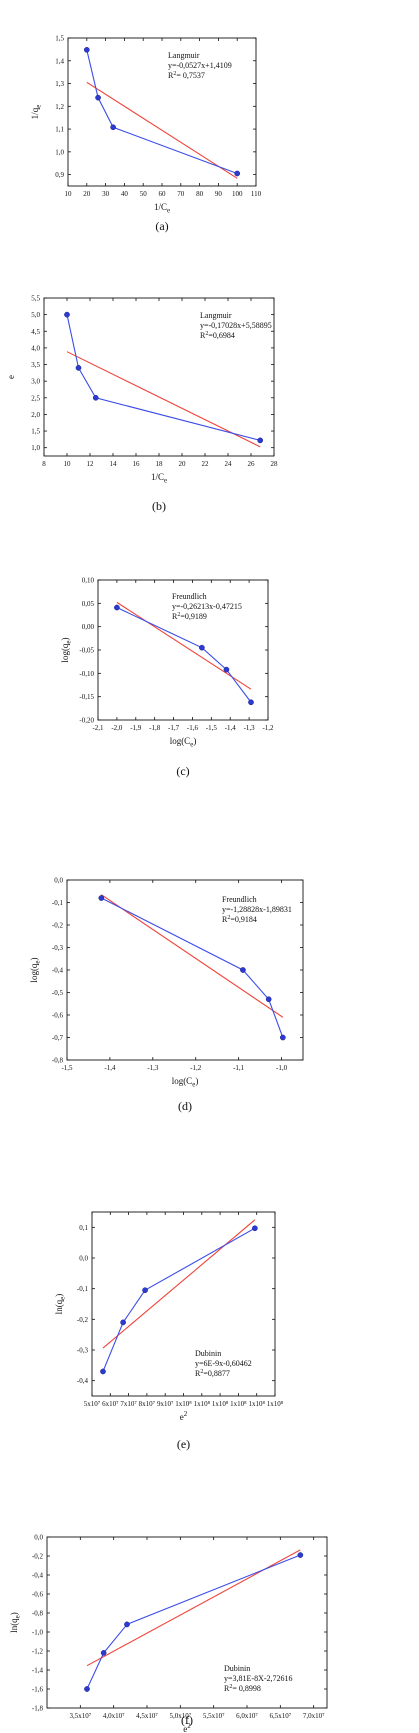 The height and width of the screenshot is (1733, 419). I want to click on y-tick-label: 5,5, so click(35, 299).